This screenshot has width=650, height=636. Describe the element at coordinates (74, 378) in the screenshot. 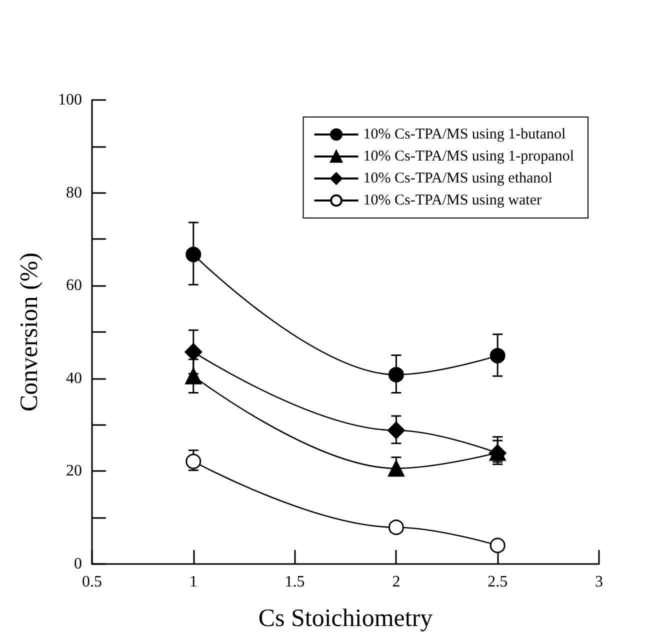

I see `y-tick-label: 40` at that location.